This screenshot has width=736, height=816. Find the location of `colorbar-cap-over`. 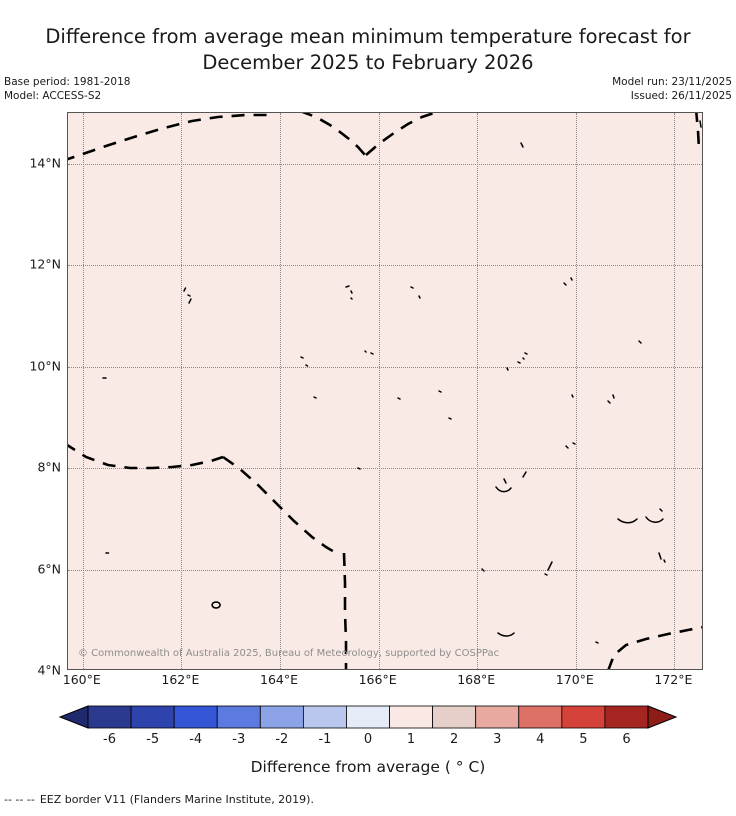

colorbar-cap-over is located at coordinates (662, 717).